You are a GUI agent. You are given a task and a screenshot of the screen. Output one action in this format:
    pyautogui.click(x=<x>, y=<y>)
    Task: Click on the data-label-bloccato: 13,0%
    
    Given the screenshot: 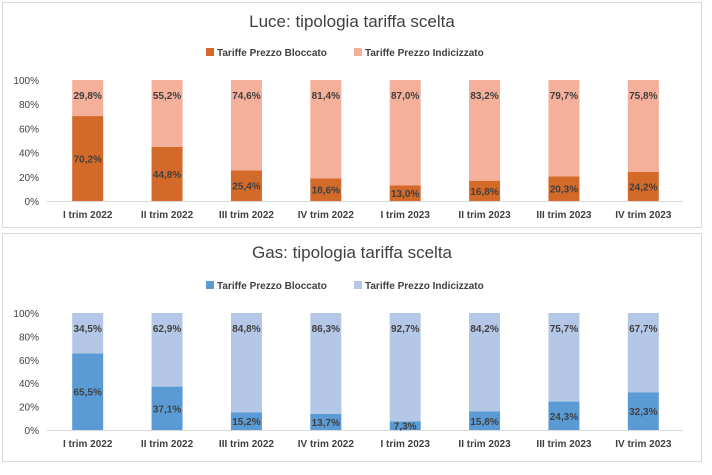 What is the action you would take?
    pyautogui.click(x=405, y=194)
    